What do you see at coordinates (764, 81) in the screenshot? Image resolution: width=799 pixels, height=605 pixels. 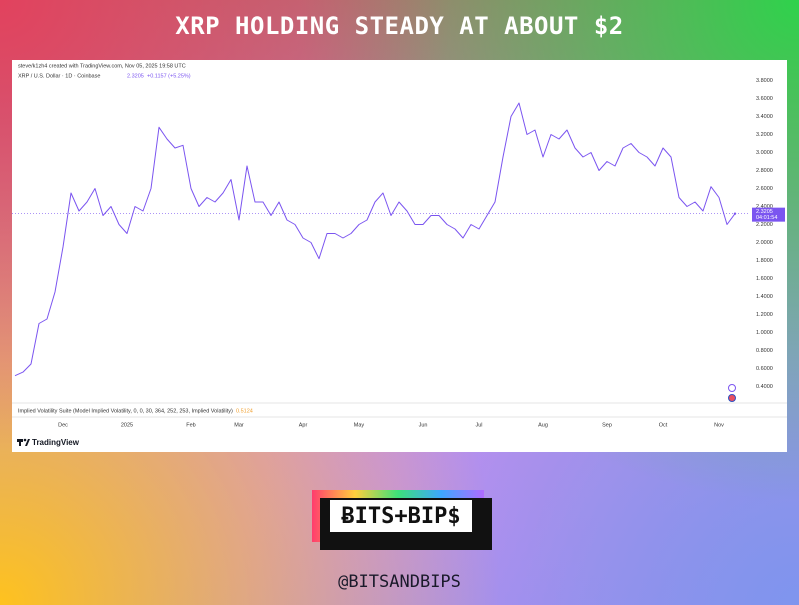 I see `y-tick-label: 3.8000` at bounding box center [764, 81].